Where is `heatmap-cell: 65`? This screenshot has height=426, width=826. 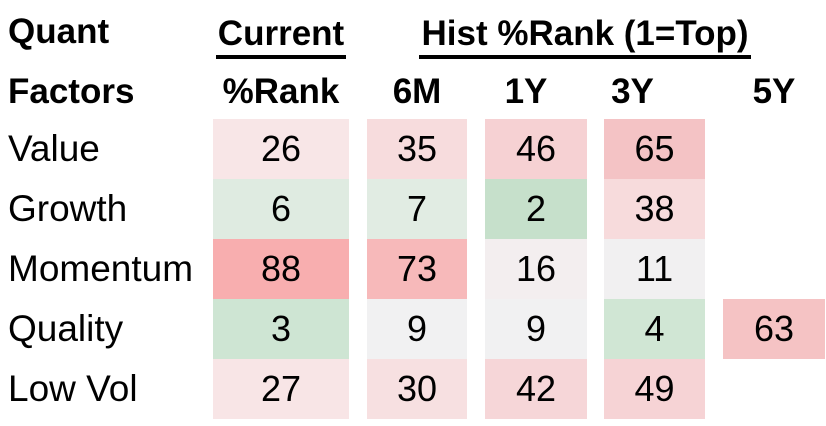 heatmap-cell: 65 is located at coordinates (654, 149).